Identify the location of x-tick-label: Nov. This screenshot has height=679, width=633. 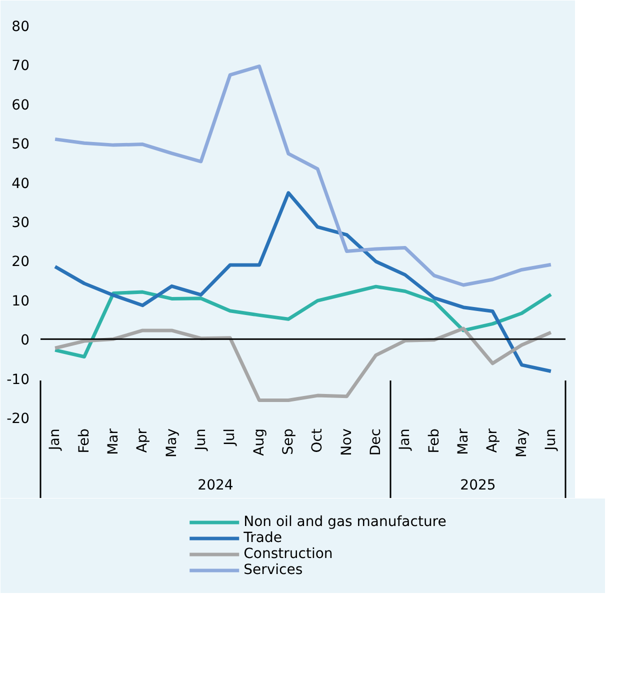
(346, 442).